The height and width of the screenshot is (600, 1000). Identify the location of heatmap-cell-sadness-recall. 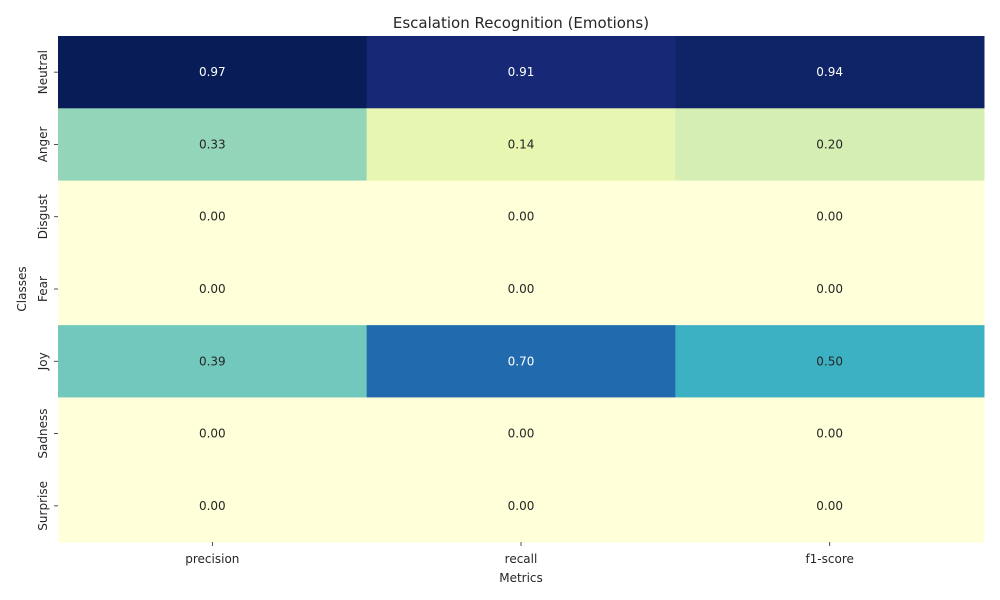
(521, 434).